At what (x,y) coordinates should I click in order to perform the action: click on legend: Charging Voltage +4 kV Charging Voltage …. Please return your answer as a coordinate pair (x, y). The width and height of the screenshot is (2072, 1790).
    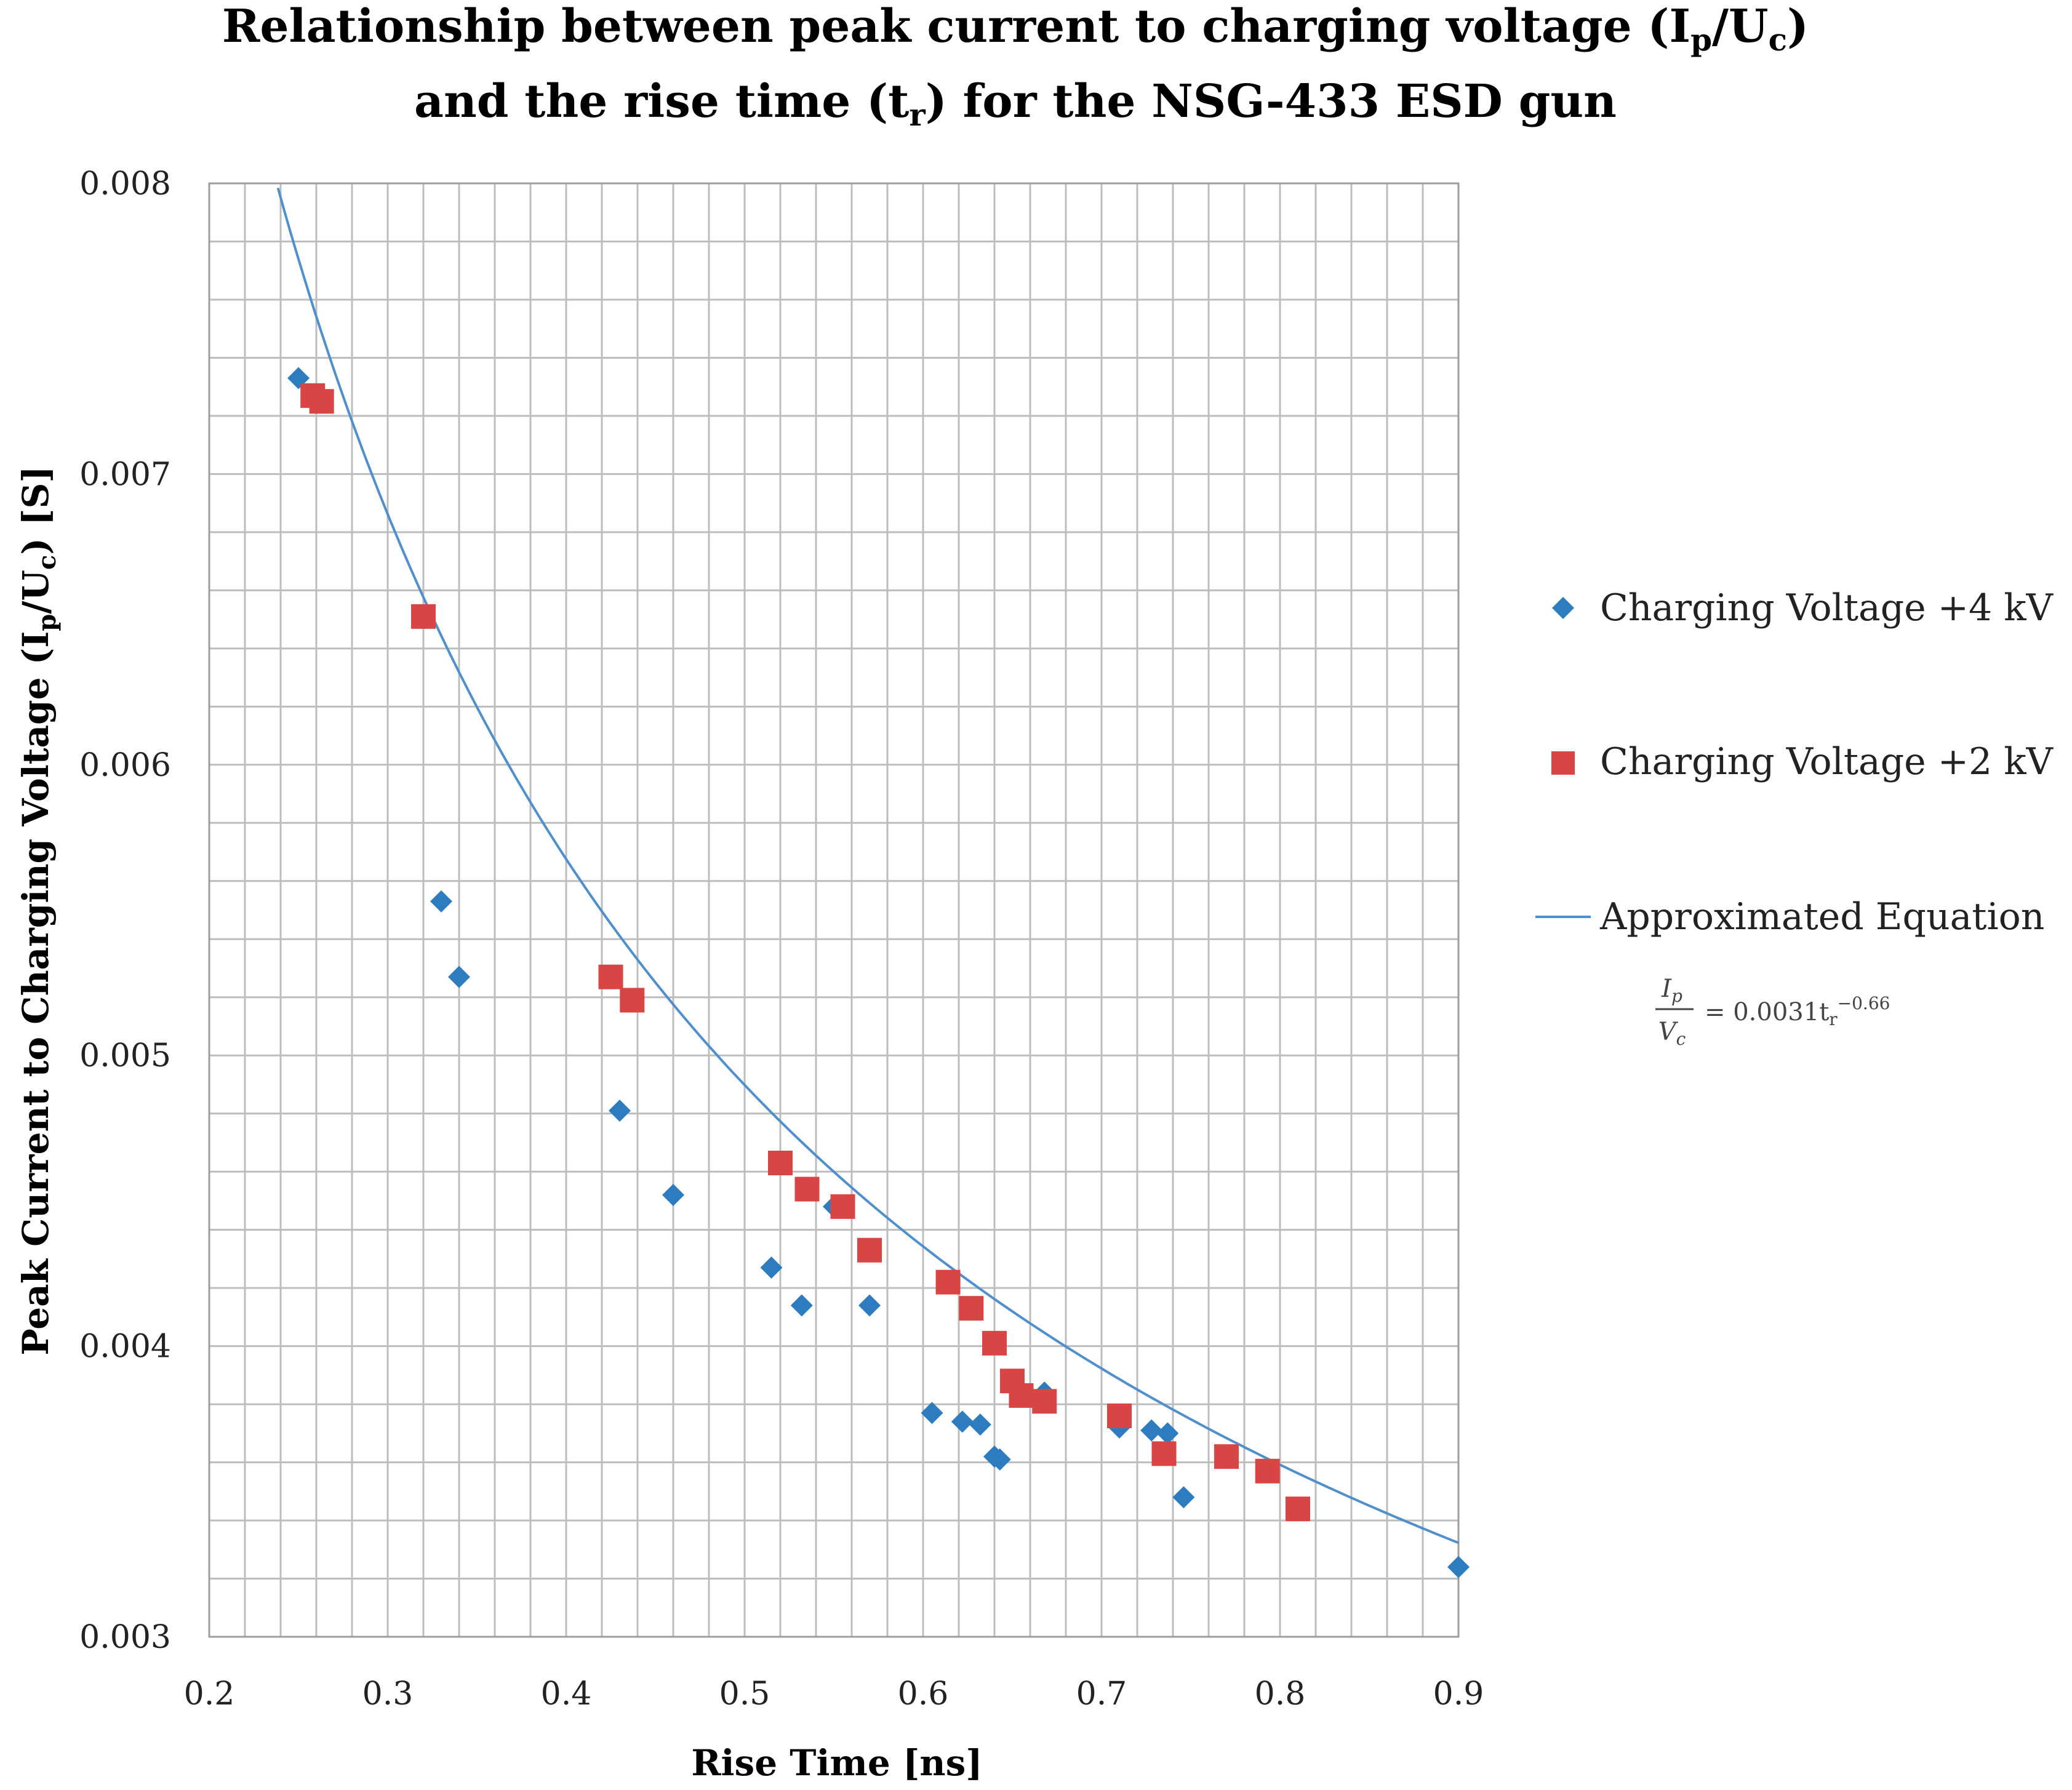
    Looking at the image, I should click on (1794, 818).